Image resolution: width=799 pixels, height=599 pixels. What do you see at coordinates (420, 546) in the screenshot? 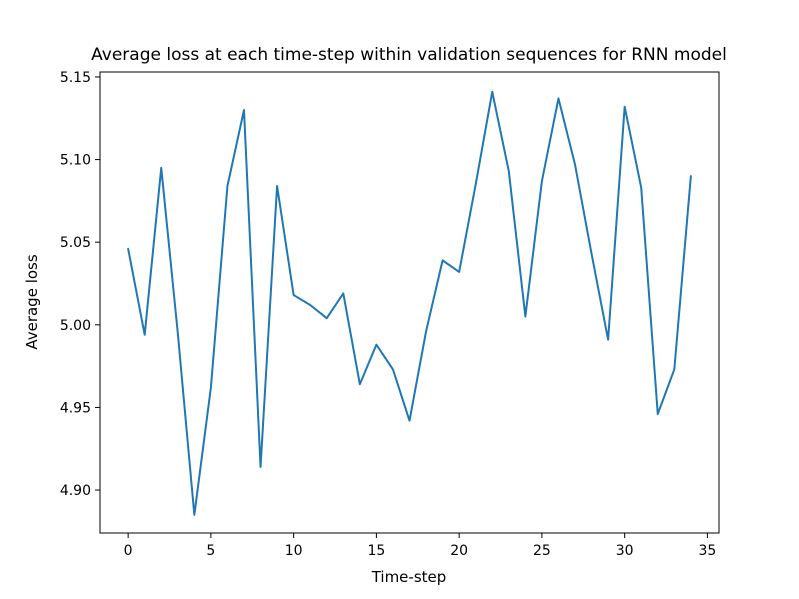
I see `x-axis: 0 5 10 15 20 25 30 35` at bounding box center [420, 546].